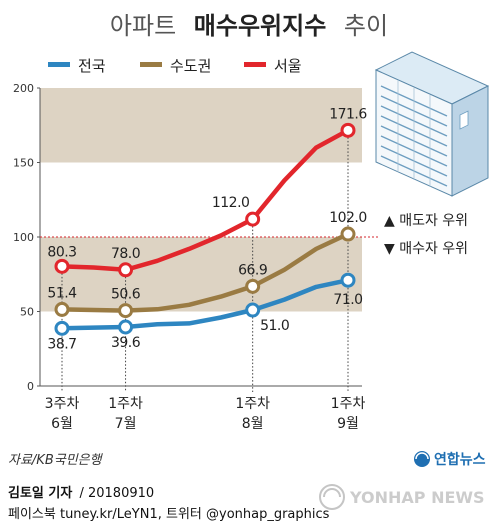 Image resolution: width=499 pixels, height=526 pixels. What do you see at coordinates (27, 312) in the screenshot?
I see `y-tick-label-1: 50` at bounding box center [27, 312].